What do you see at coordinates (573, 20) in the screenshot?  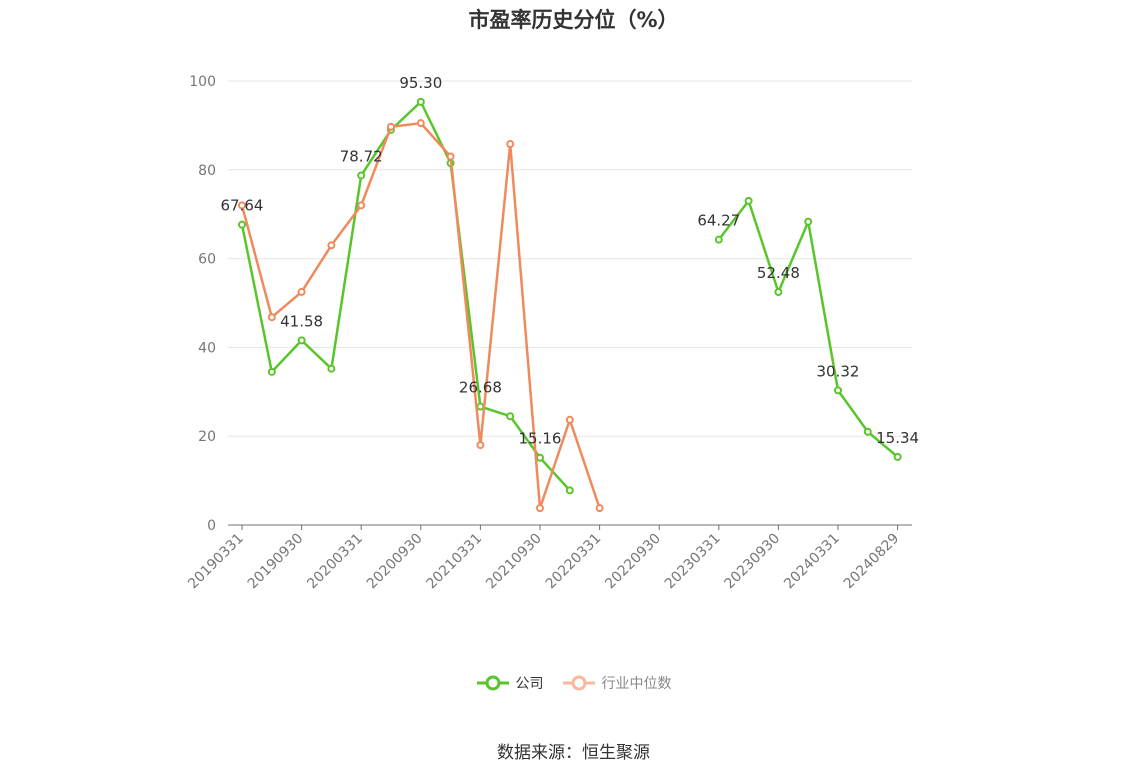 I see `chart-title: 市盈率历史分位（%）` at bounding box center [573, 20].